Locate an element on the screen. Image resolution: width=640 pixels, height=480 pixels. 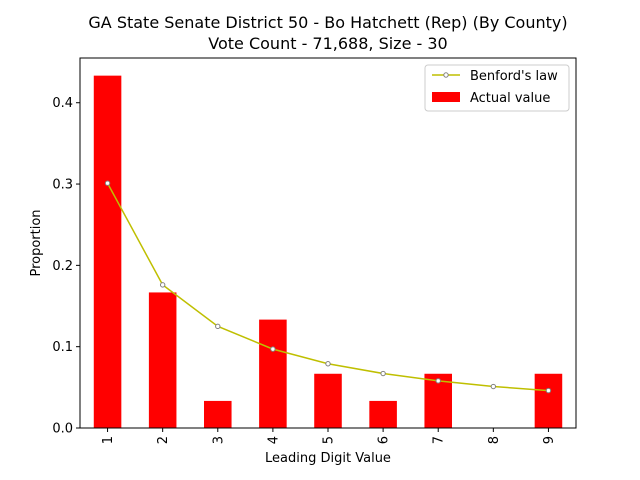
x-tick-label: 2 is located at coordinates (163, 440).